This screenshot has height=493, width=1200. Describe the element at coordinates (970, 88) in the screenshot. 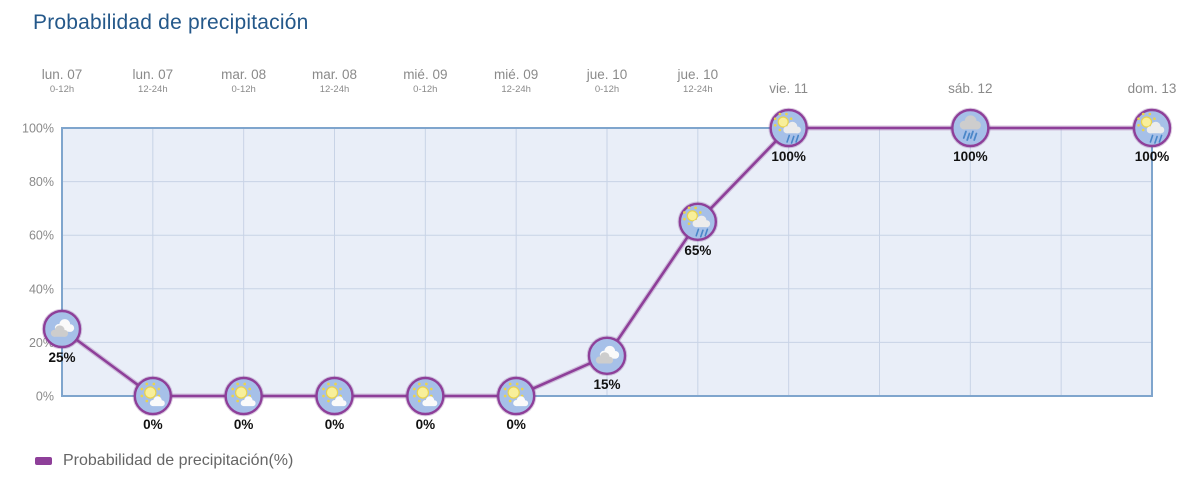

I see `x-axis-day-label: sáb. 12` at that location.